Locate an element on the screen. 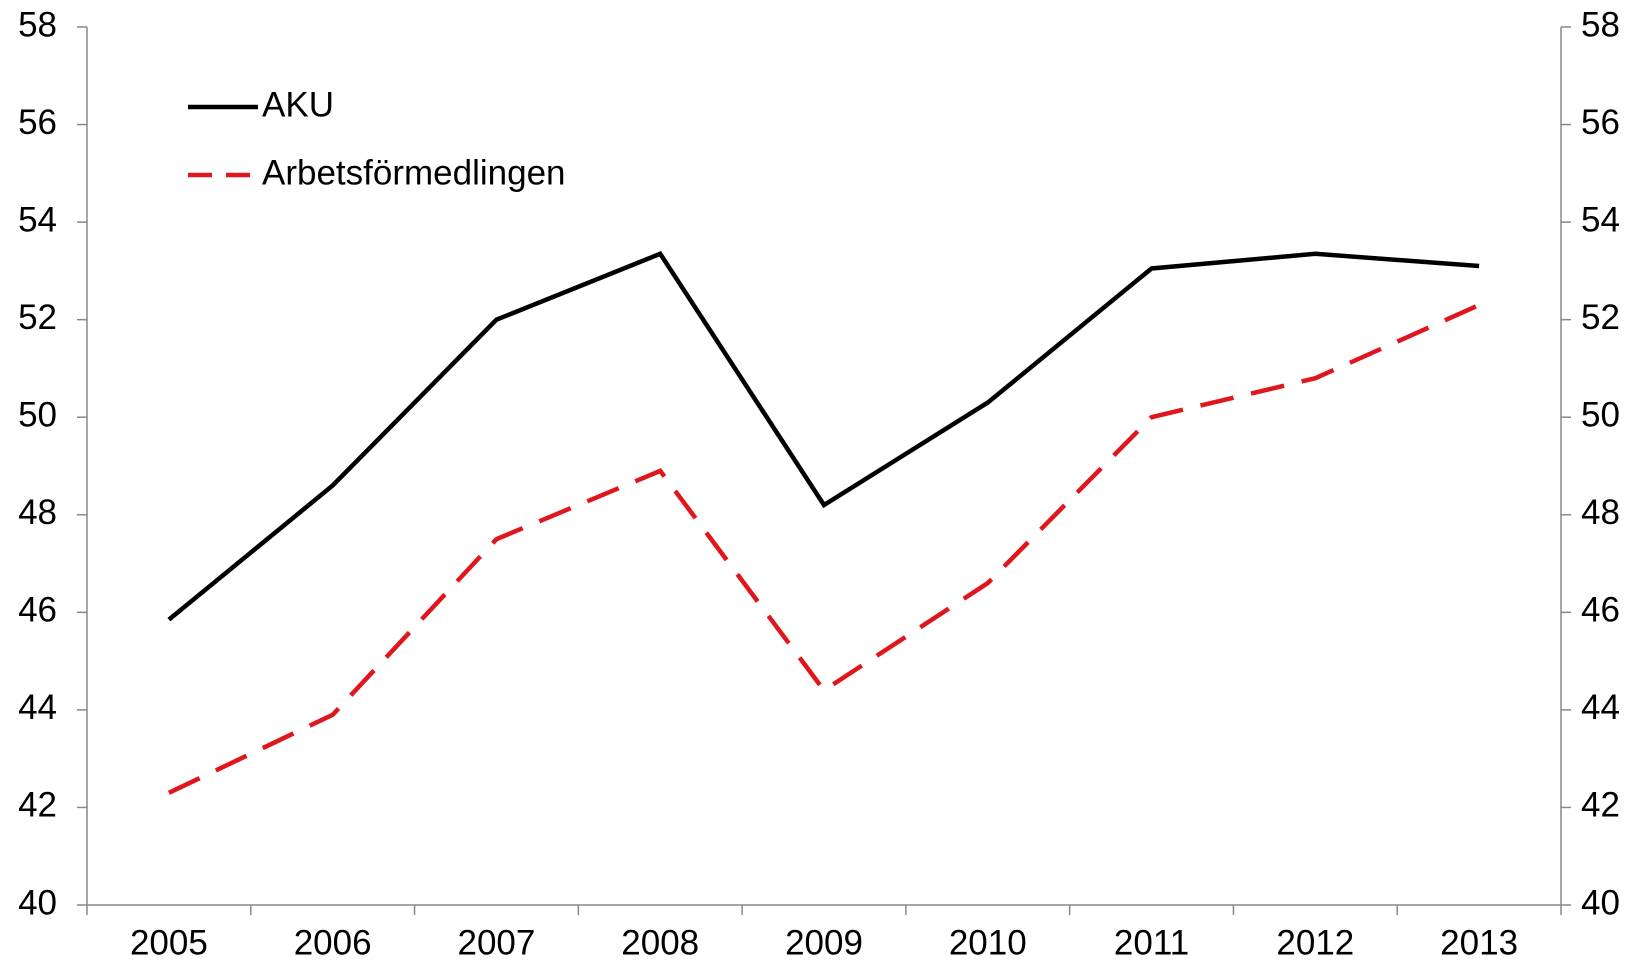  y2-tick-label: 50 is located at coordinates (1600, 414).